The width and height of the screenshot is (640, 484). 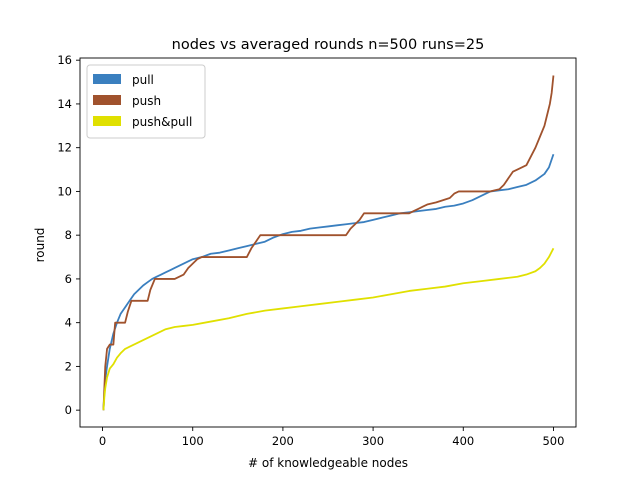 I want to click on legend: pull push push&pull, so click(x=146, y=101).